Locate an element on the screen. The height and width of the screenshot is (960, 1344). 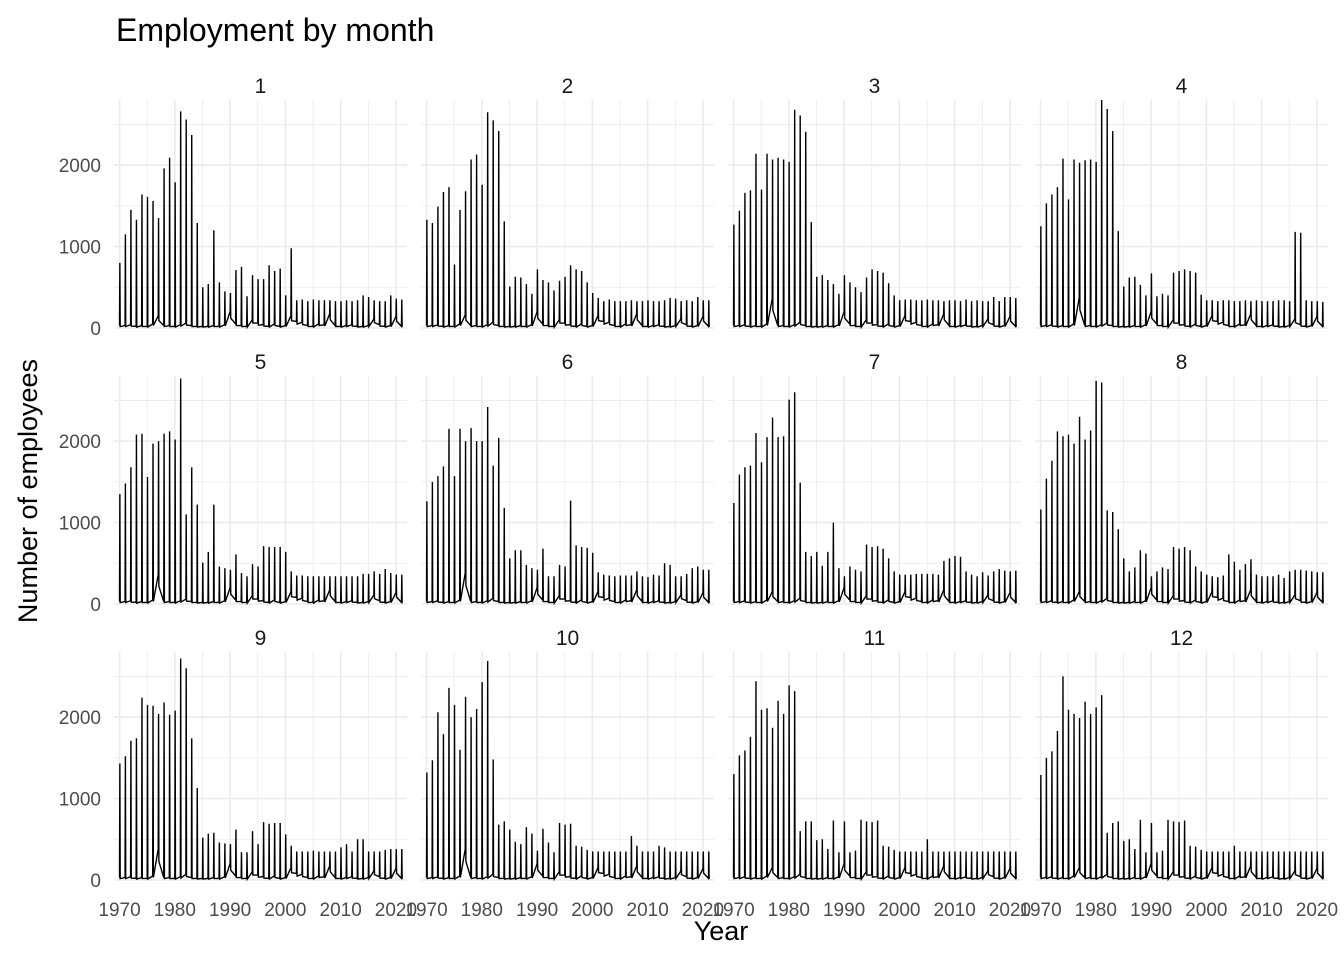
y-axis-title: Number of employees is located at coordinates (28, 491).